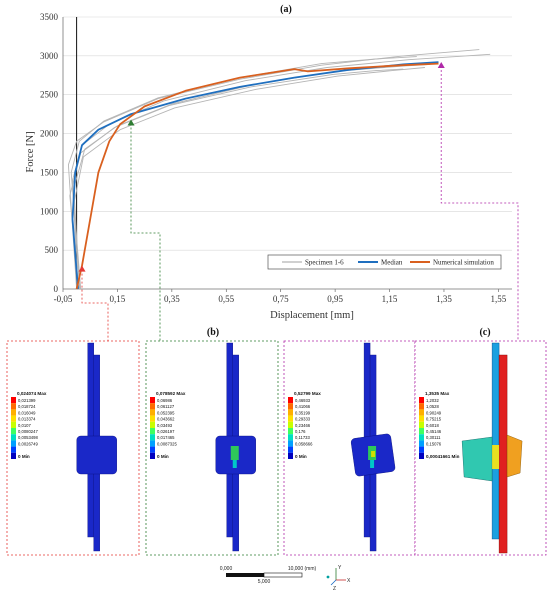 Image resolution: width=550 pixels, height=593 pixels. I want to click on legend-max-label: 0,52799 Max, so click(307, 393).